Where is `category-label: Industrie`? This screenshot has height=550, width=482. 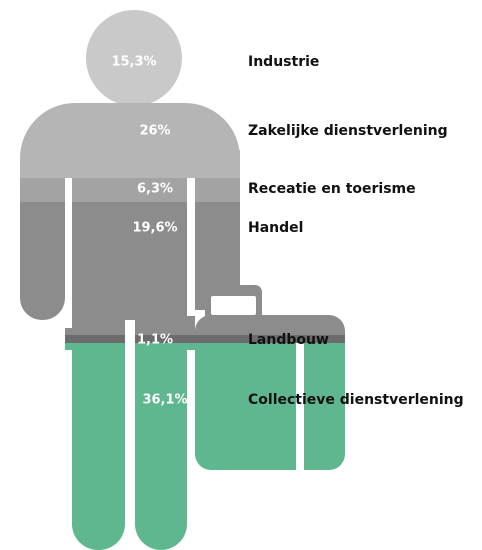 category-label: Industrie is located at coordinates (283, 62).